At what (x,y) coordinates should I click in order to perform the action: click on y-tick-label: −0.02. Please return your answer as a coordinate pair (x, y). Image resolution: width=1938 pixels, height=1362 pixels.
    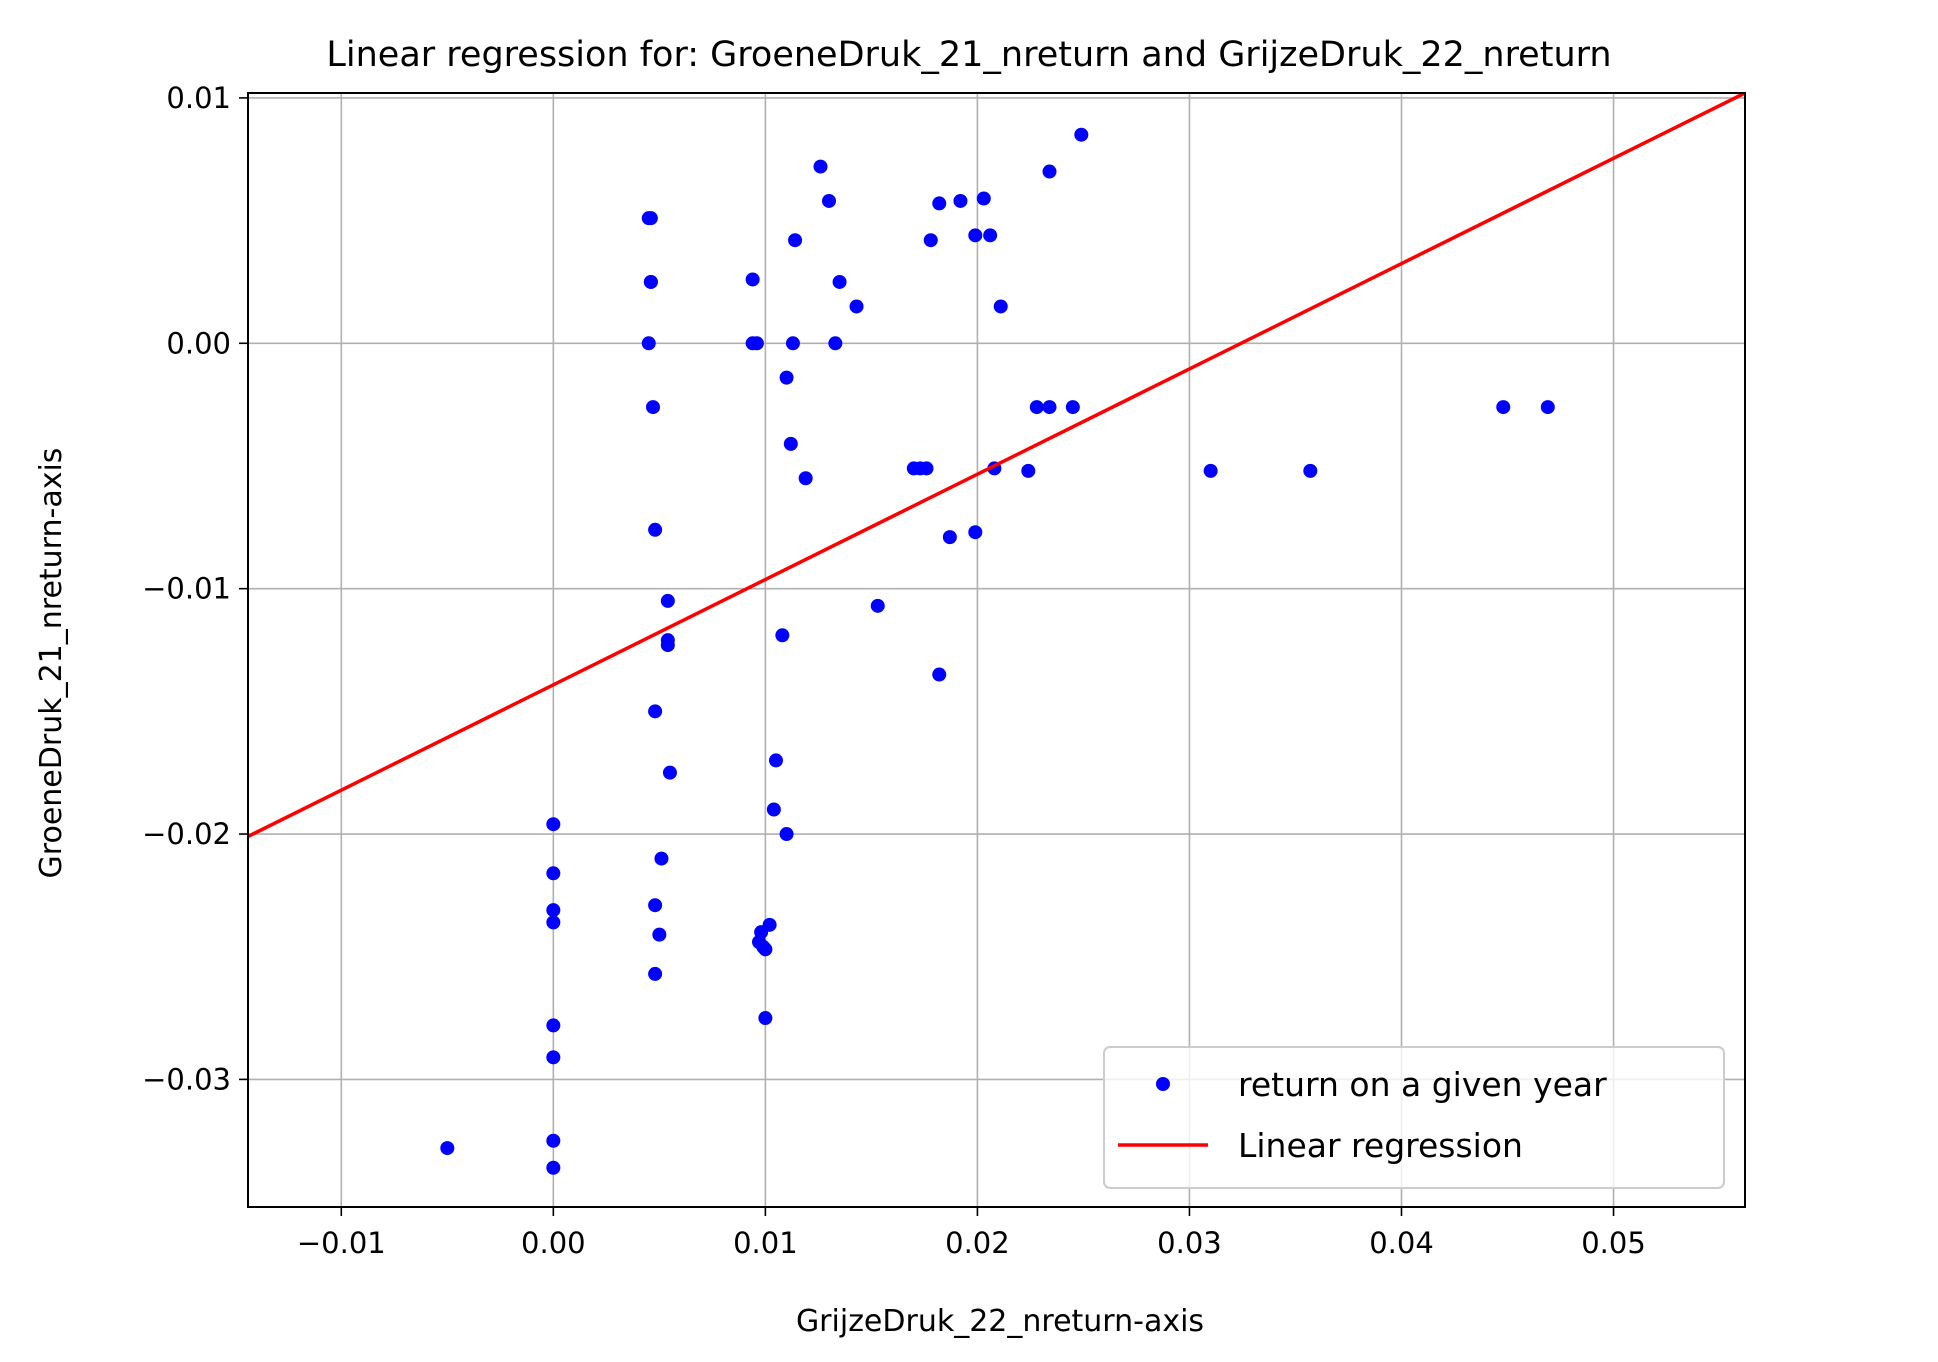
    Looking at the image, I should click on (186, 834).